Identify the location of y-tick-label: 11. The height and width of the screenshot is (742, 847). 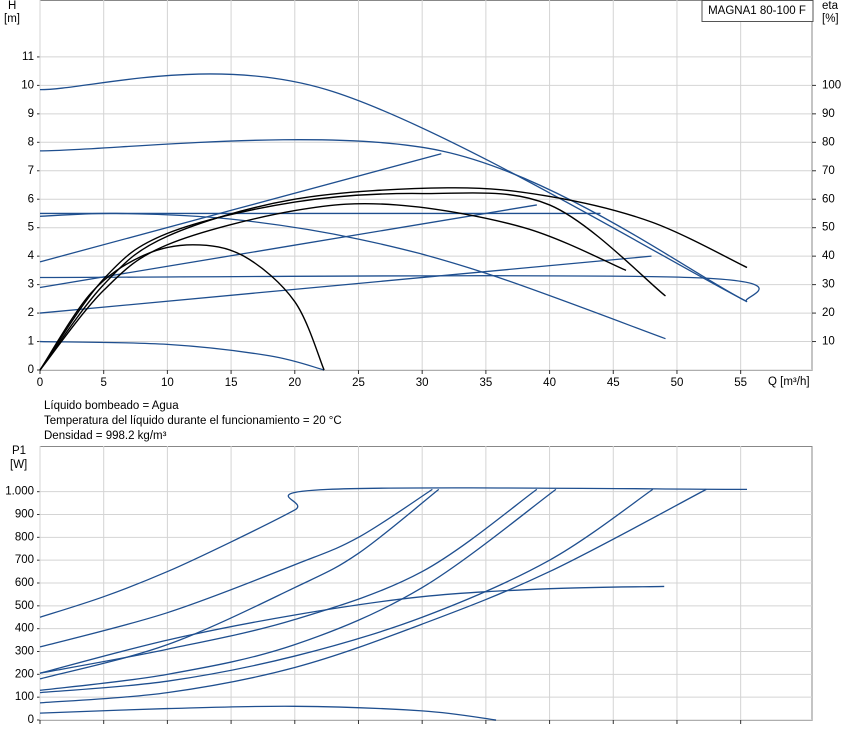
(28, 57).